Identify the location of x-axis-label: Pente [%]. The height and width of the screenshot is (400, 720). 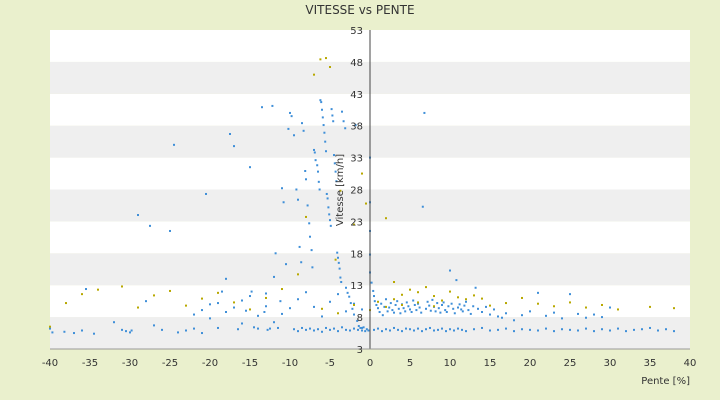
(665, 381).